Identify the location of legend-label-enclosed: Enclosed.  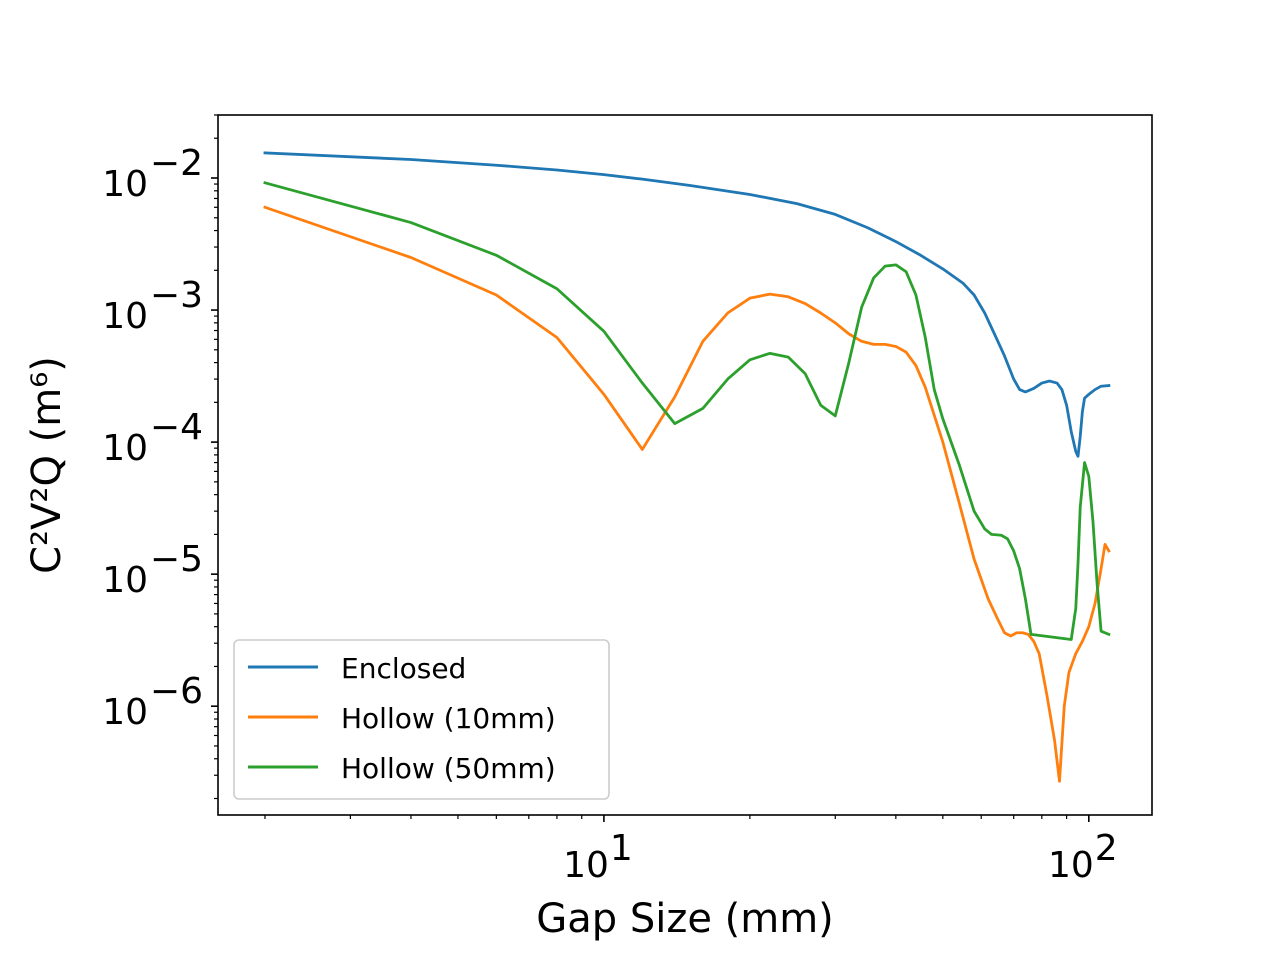
(403, 668).